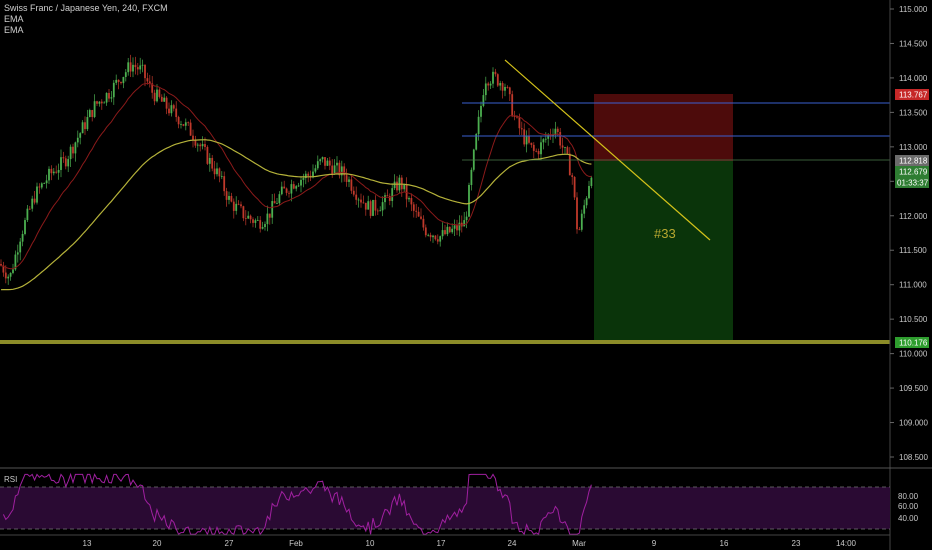 The height and width of the screenshot is (550, 932). What do you see at coordinates (913, 285) in the screenshot?
I see `price-tick-label: 111.000` at bounding box center [913, 285].